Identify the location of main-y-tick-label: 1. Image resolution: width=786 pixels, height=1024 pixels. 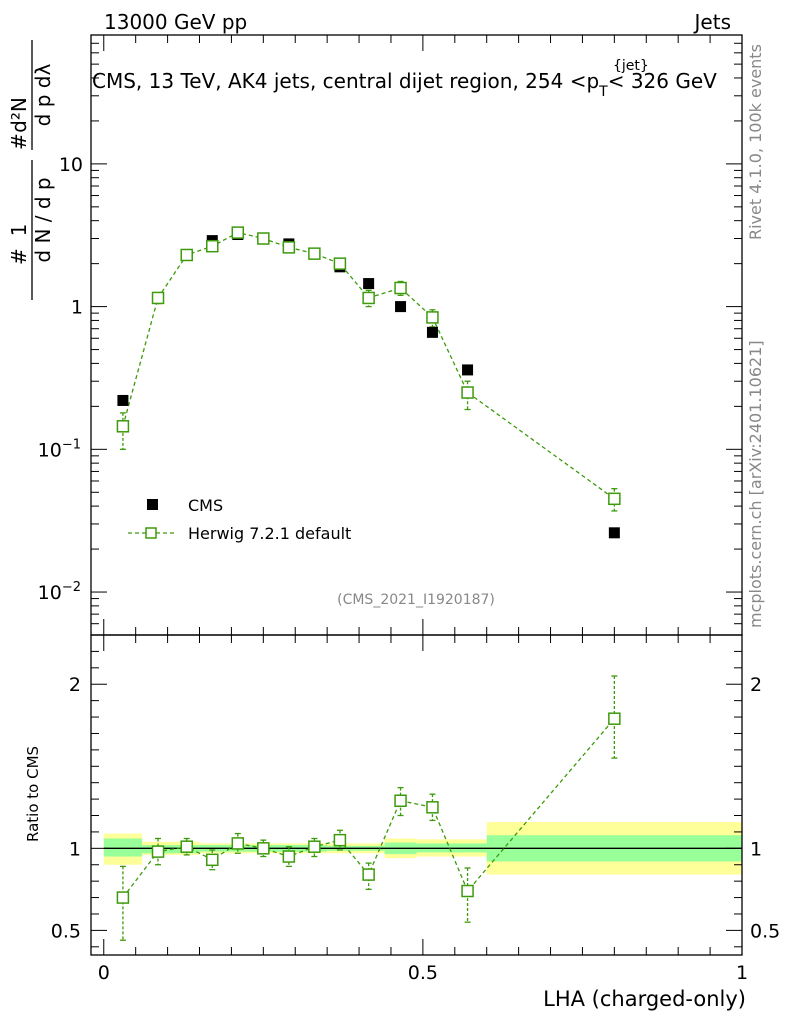
(77, 308).